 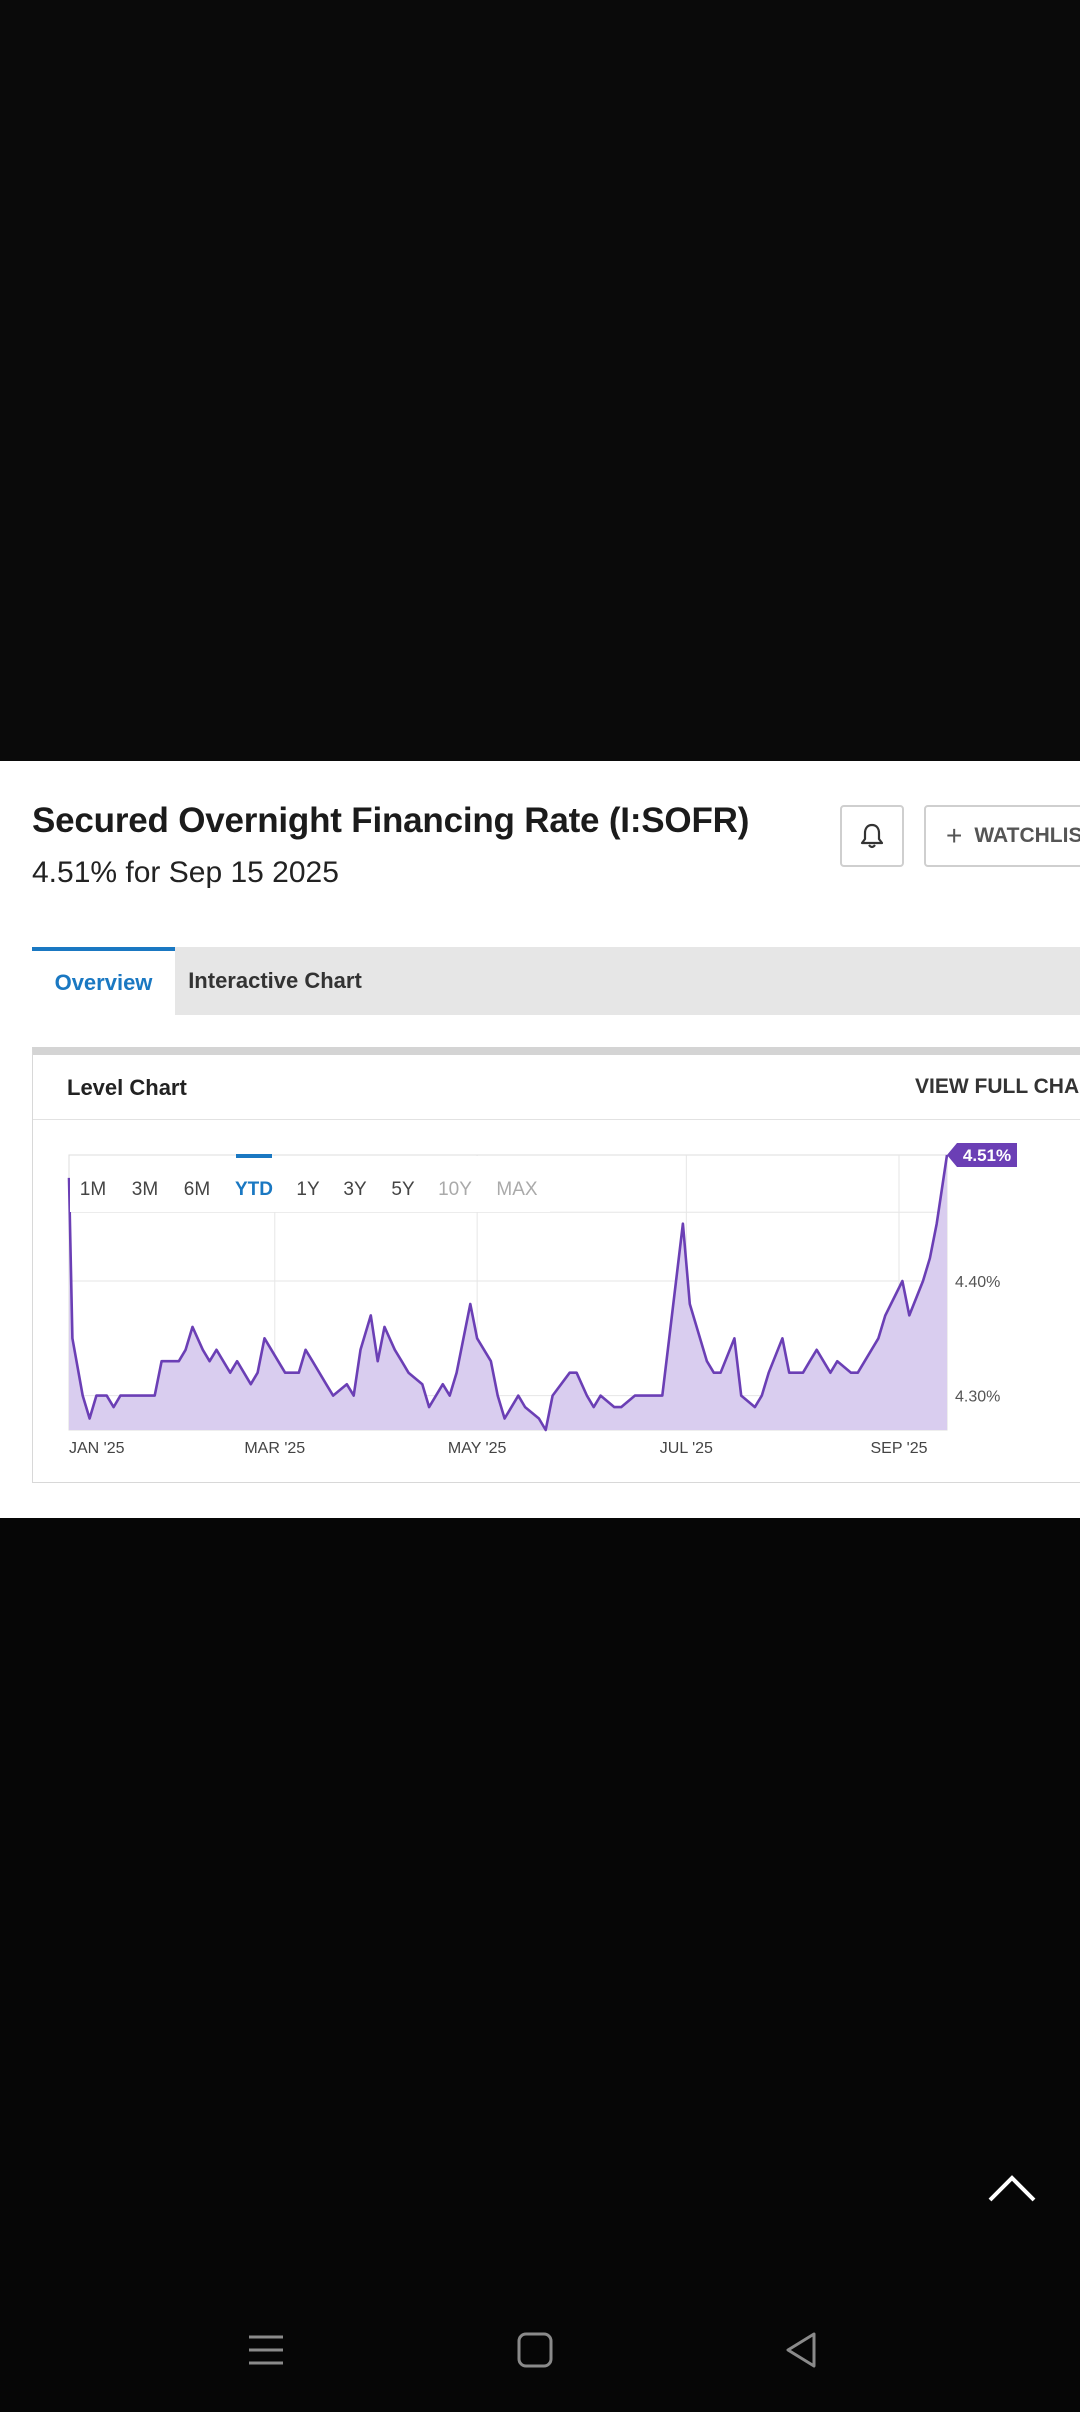 I want to click on home-button, so click(x=535, y=2350).